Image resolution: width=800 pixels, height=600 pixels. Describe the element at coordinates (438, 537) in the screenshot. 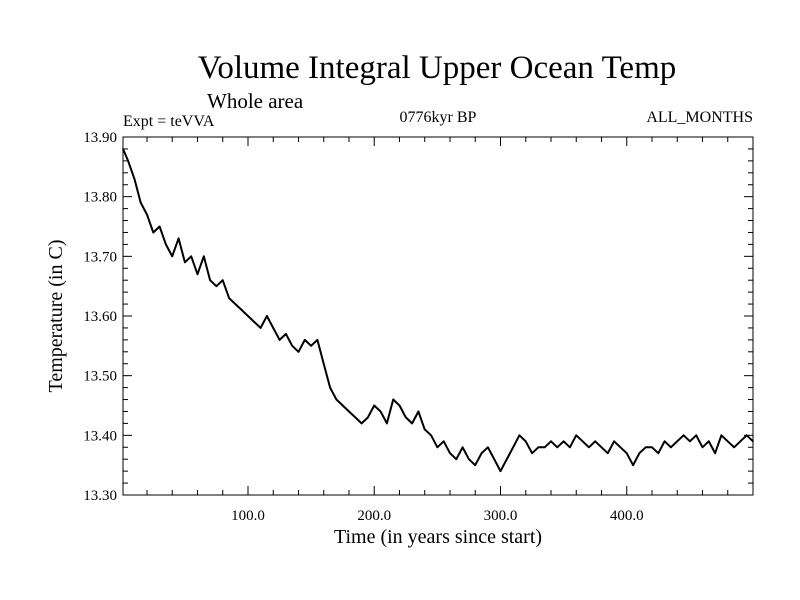

I see `x-axis-label: Time (in years since start)` at that location.